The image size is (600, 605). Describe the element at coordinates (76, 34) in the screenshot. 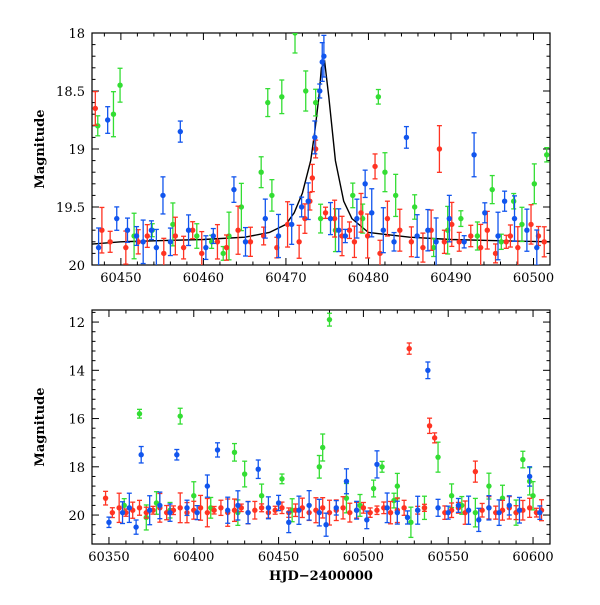

I see `y-tick-label: 18` at that location.